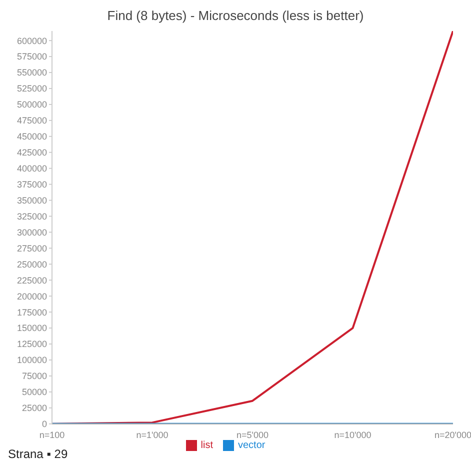 This screenshot has height=471, width=471. I want to click on y-tick-label: 575000, so click(31, 57).